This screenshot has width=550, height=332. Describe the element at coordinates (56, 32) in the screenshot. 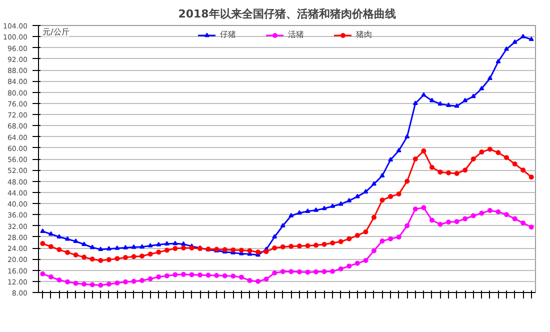

I see `y-axis-title: 元/公斤` at that location.